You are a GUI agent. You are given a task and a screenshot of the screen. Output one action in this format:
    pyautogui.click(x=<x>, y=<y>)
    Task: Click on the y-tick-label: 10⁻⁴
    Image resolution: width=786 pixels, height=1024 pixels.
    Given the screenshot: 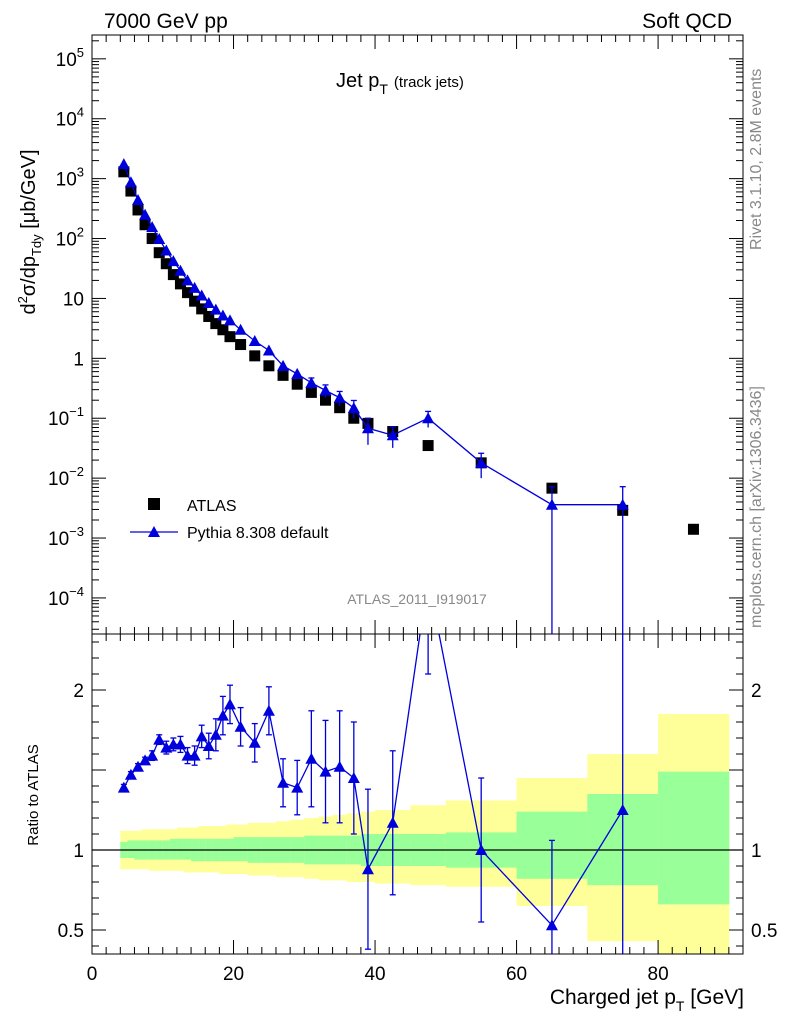 What is the action you would take?
    pyautogui.click(x=66, y=597)
    